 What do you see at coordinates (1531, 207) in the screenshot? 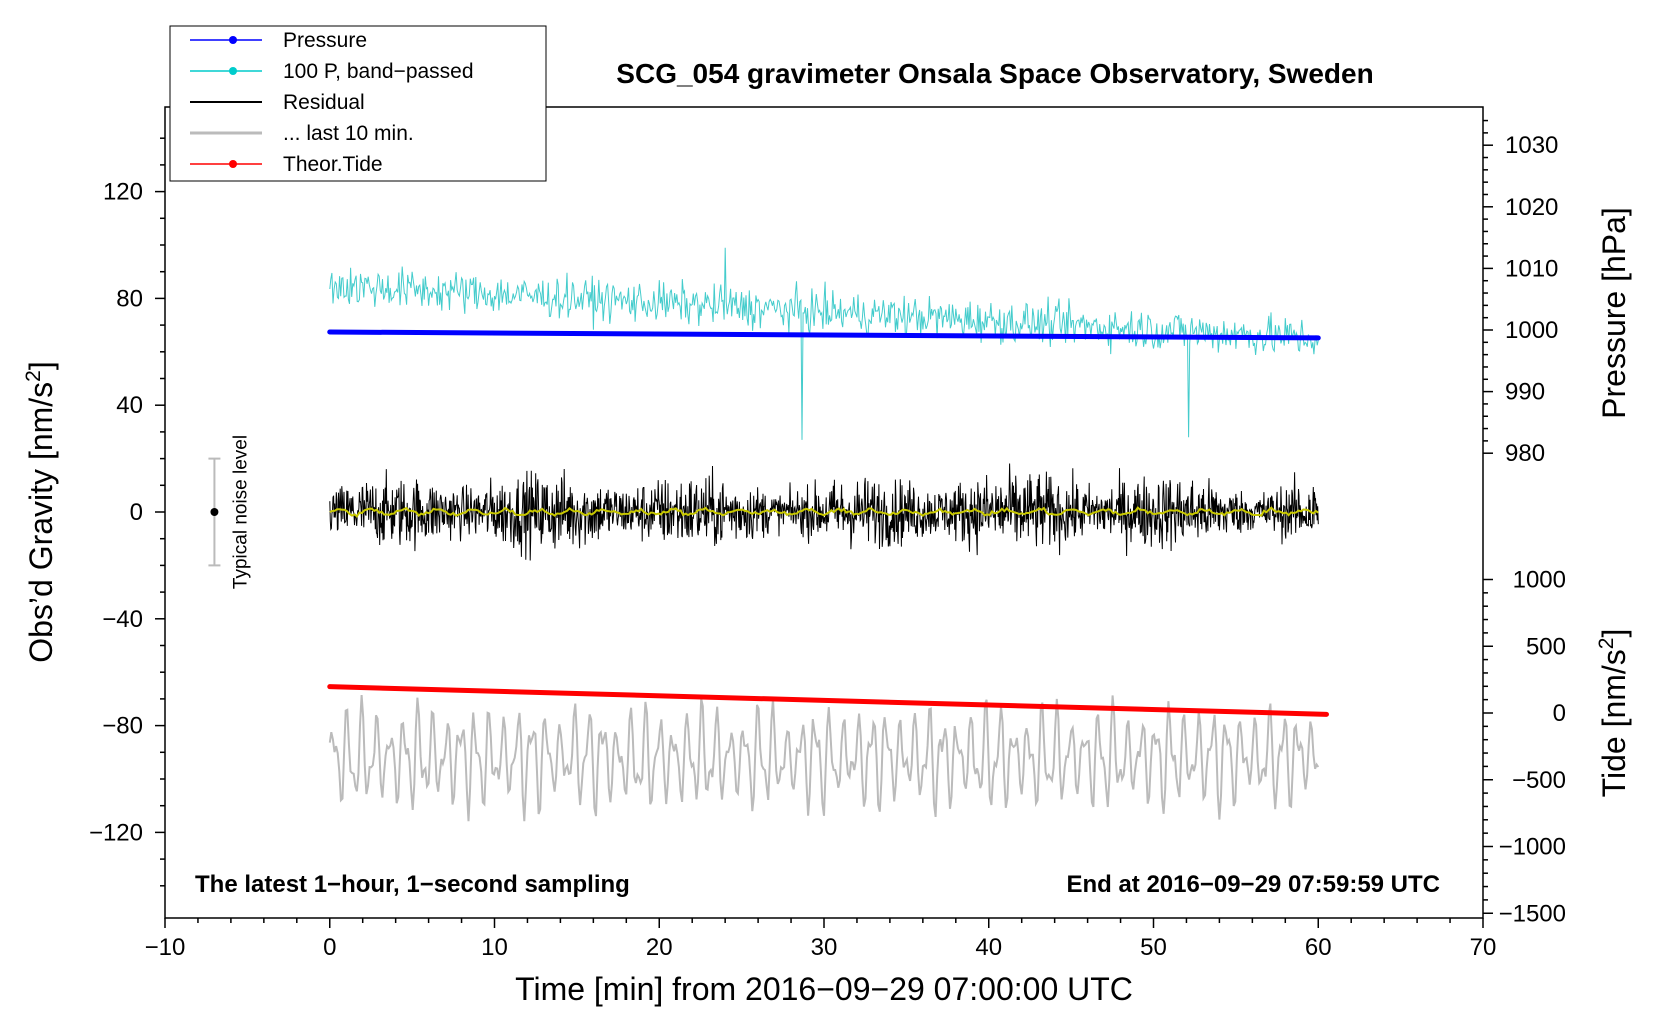
I see `pressure-tick-label: 1020` at bounding box center [1531, 207].